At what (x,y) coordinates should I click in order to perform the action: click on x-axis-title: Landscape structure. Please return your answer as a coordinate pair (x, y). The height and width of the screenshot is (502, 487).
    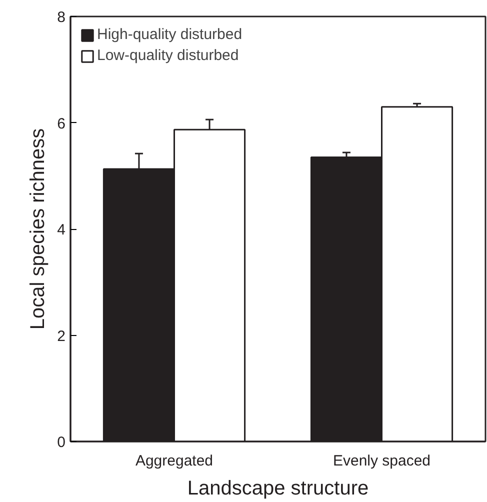
    Looking at the image, I should click on (278, 489).